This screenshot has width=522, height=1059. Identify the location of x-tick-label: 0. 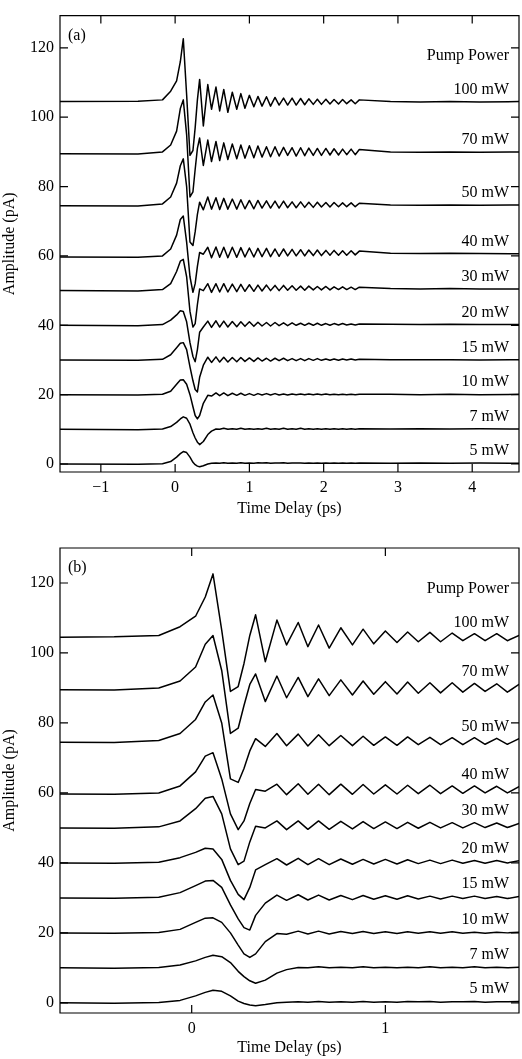
(175, 486).